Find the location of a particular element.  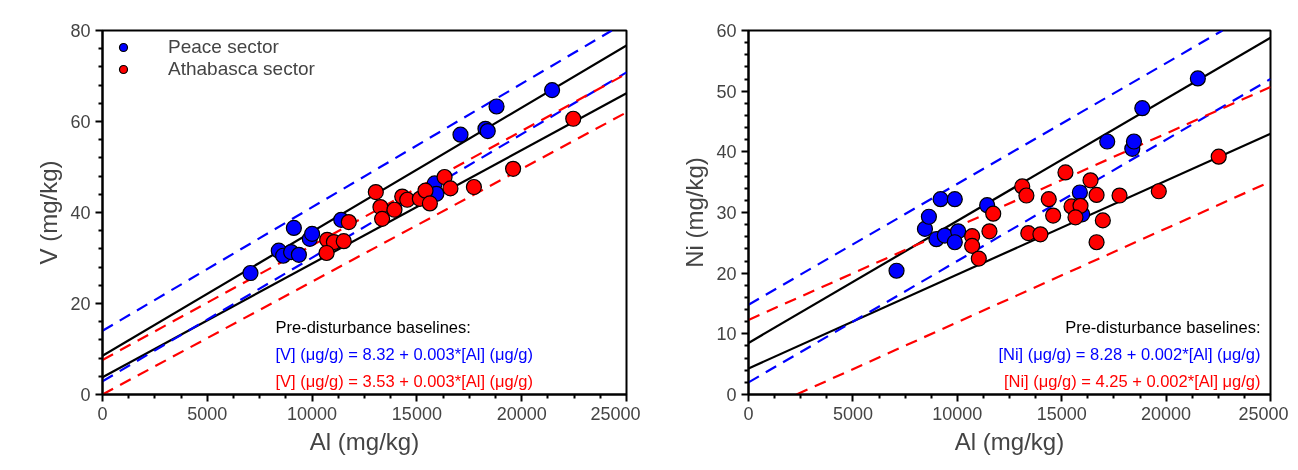

annotation: [V] (μg/g) = 3.53 + 0.003*[Al] (μg/g) is located at coordinates (404, 380).